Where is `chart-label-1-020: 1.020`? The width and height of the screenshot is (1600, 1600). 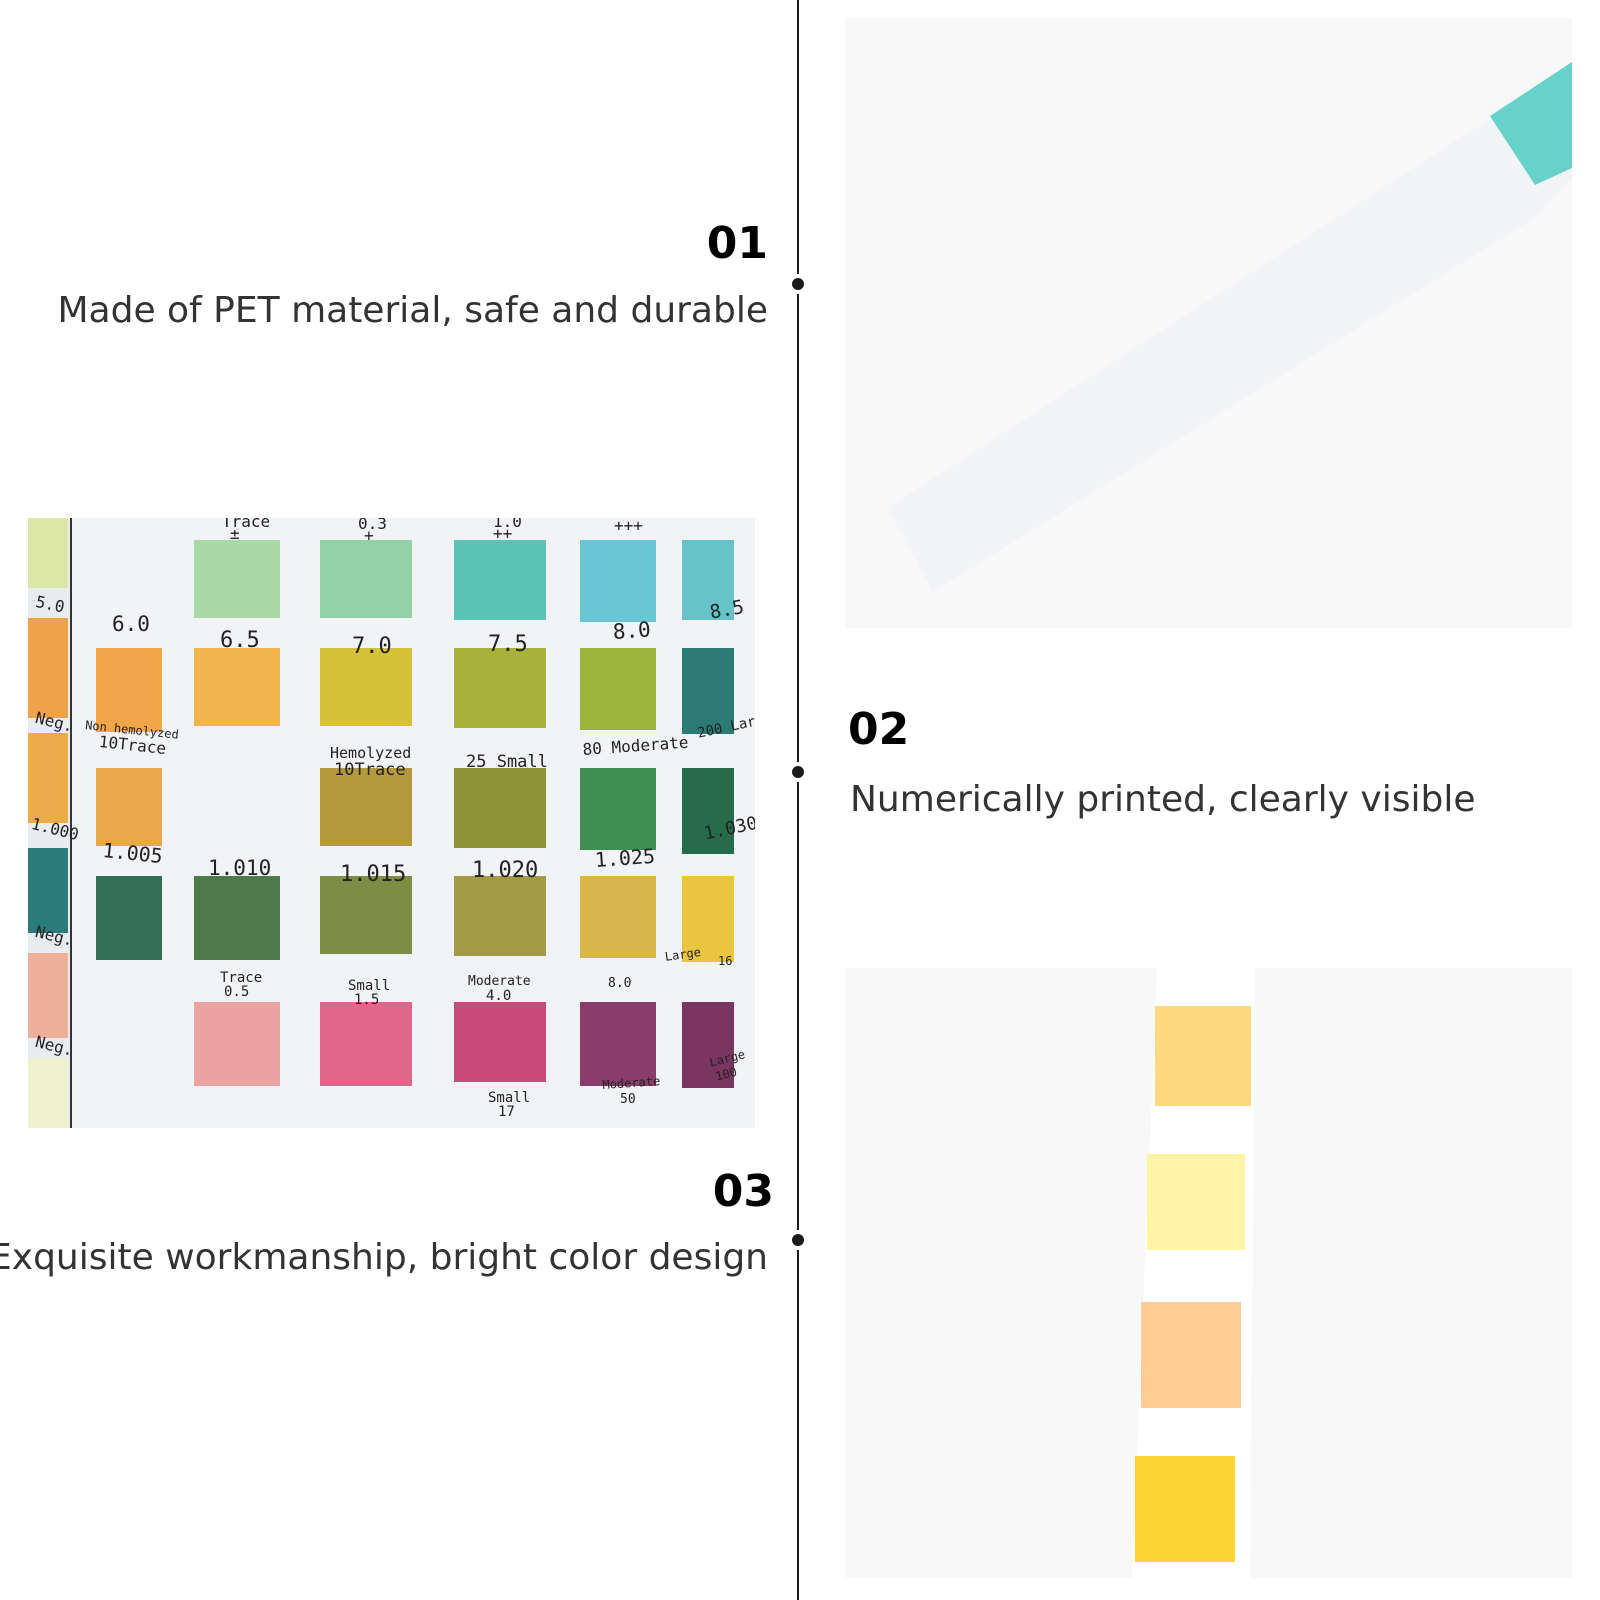
chart-label-1-020: 1.020 is located at coordinates (505, 870).